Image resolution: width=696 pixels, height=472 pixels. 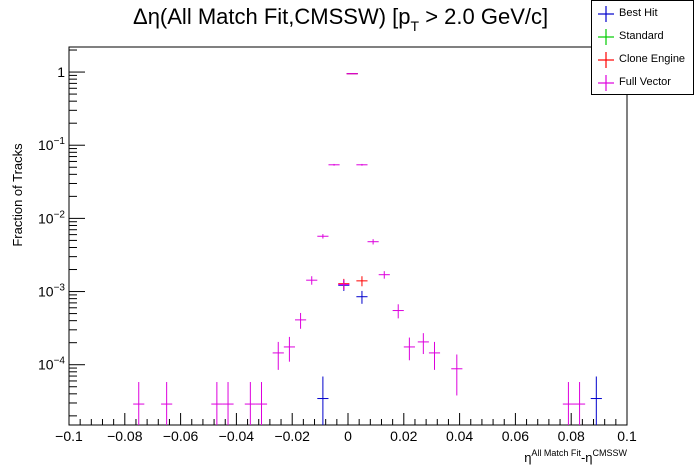 I want to click on y-tick-label: 10⁻⁴, so click(x=51, y=364).